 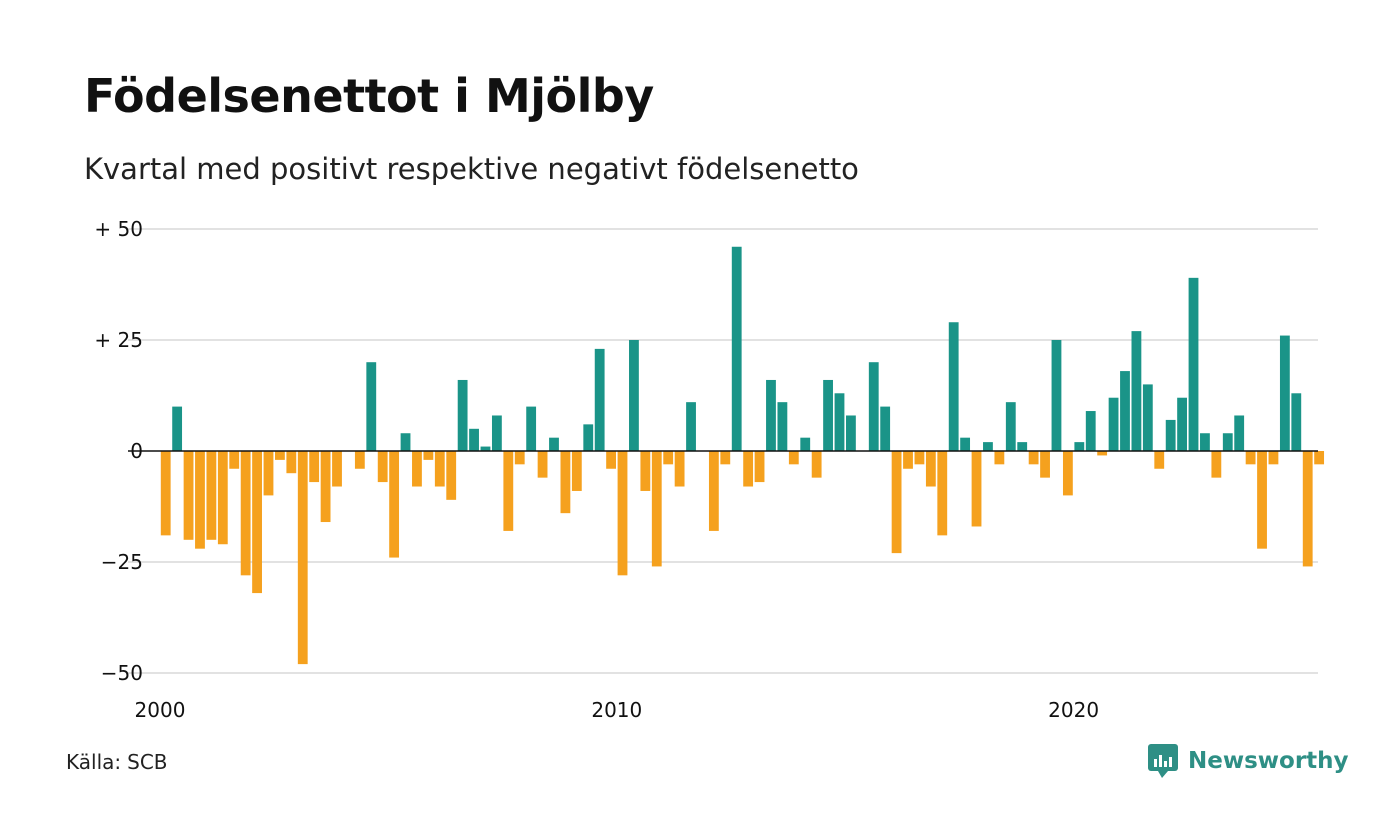 I want to click on y-tick-label: + 50, so click(x=118, y=229).